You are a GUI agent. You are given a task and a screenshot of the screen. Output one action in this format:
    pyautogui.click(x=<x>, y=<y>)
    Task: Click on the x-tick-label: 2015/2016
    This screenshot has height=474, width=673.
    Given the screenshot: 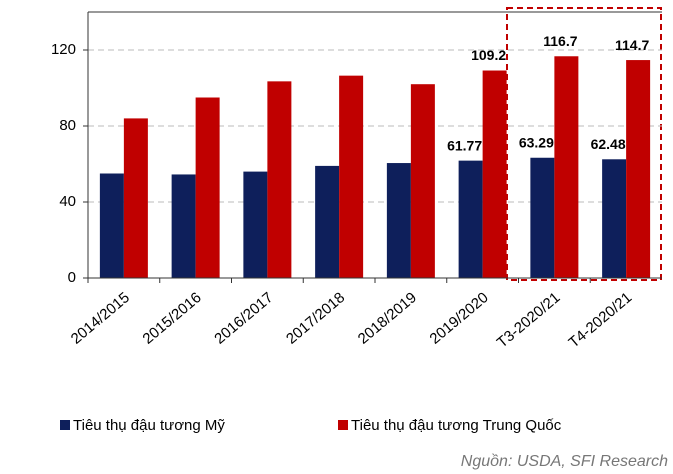 What is the action you would take?
    pyautogui.click(x=172, y=318)
    